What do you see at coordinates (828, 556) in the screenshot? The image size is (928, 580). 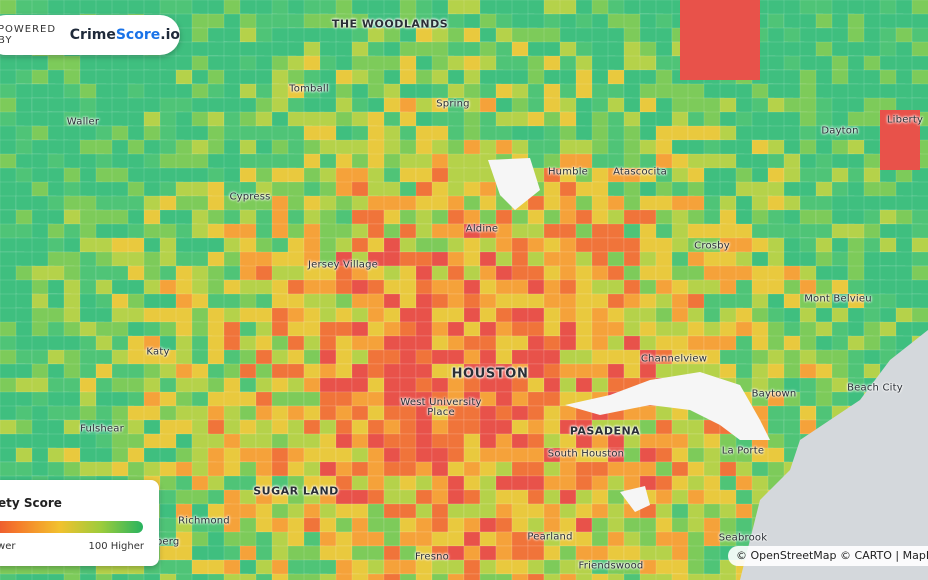 I see `attribution: © OpenStreetMap © CARTO | MapLibre` at bounding box center [828, 556].